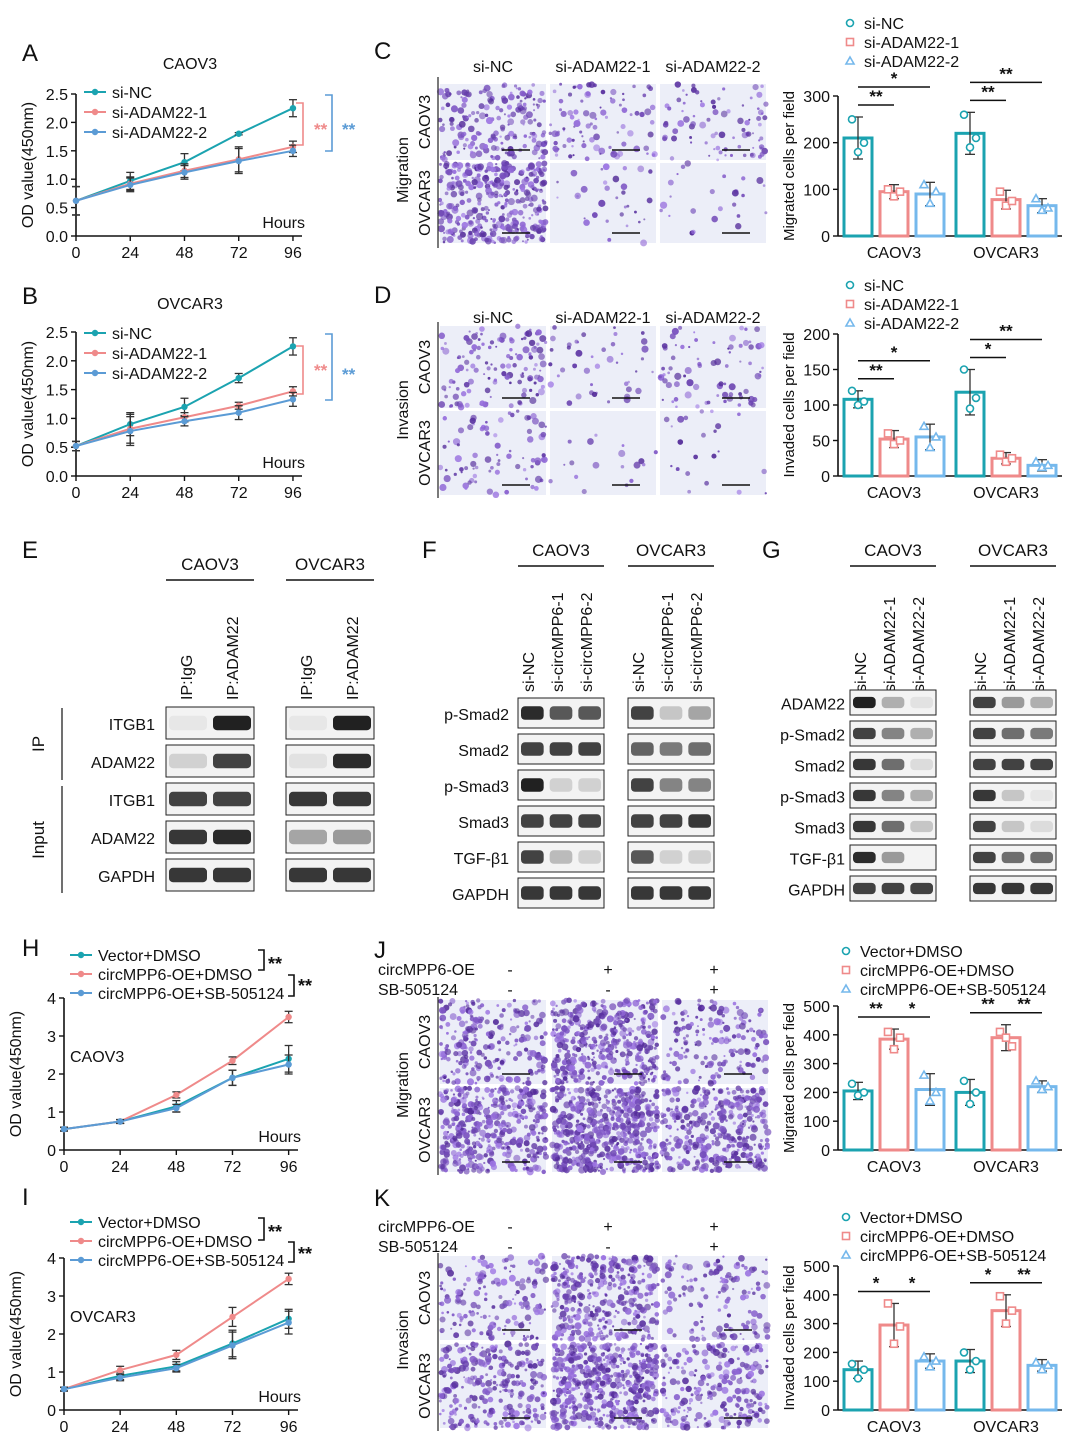 Image resolution: width=1080 pixels, height=1447 pixels. Describe the element at coordinates (120, 1167) in the screenshot. I see `x-tick-label: 24` at that location.